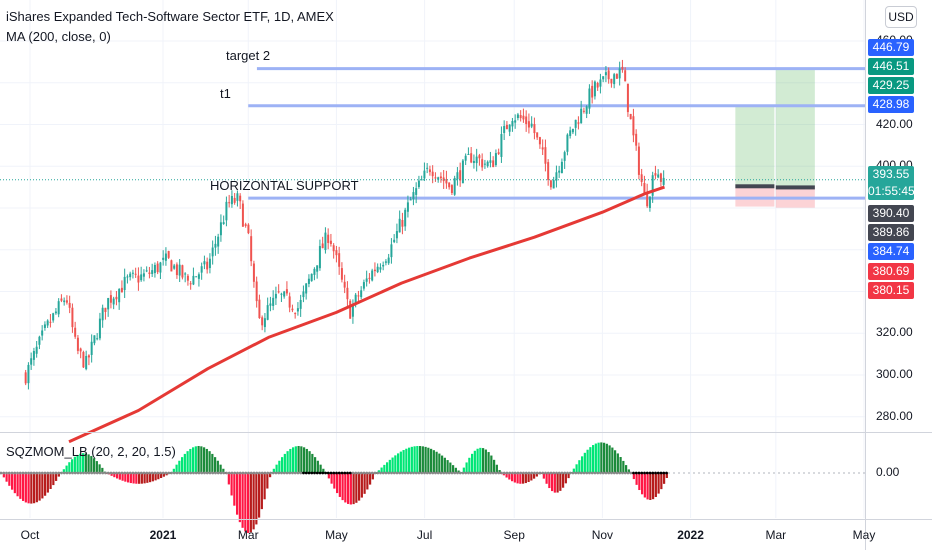  What do you see at coordinates (901, 17) in the screenshot?
I see `currency-button: USD` at bounding box center [901, 17].